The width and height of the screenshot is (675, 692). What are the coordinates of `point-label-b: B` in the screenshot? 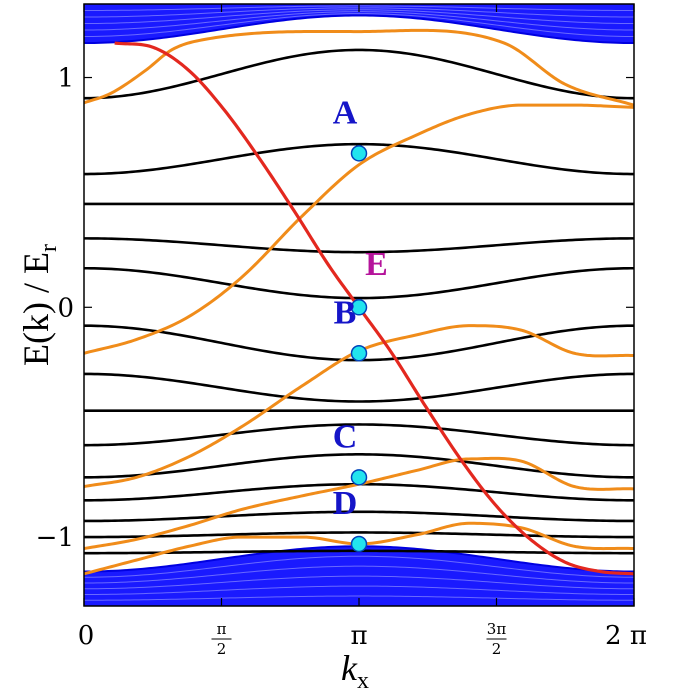 It's located at (345, 312).